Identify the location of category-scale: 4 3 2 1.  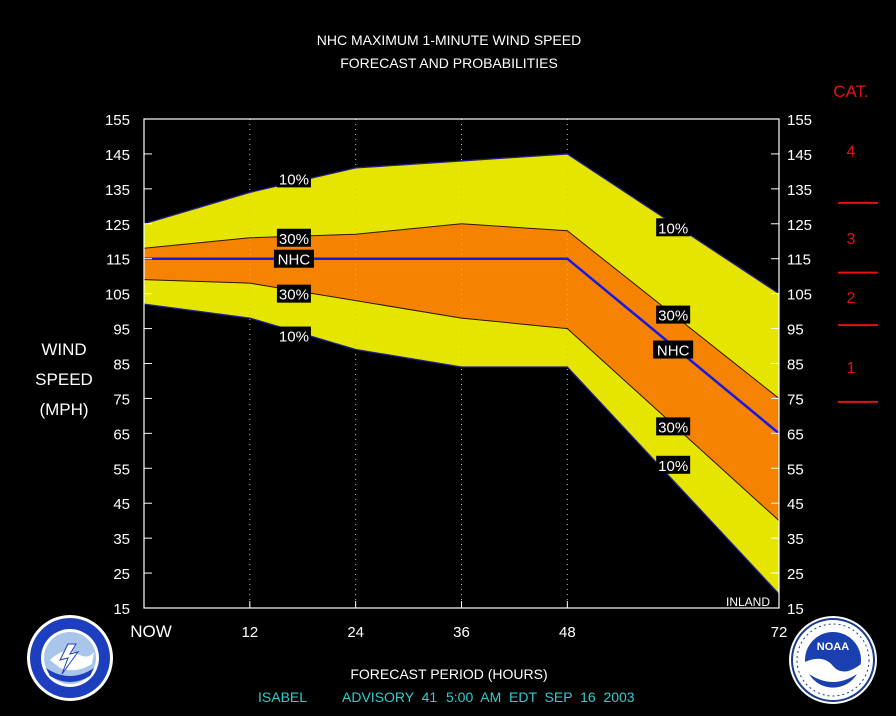
(858, 273).